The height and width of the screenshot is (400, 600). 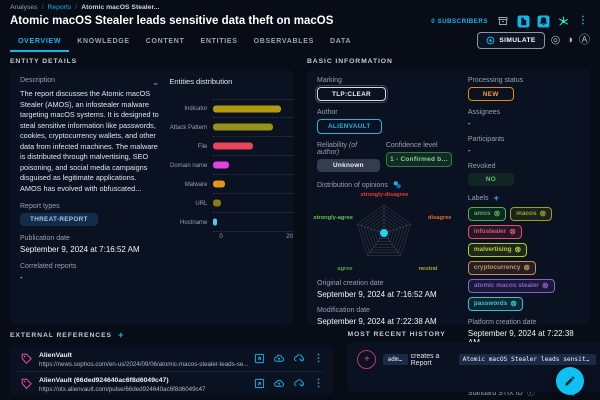 I want to click on label-chip: infostealer ⊗, so click(x=494, y=231).